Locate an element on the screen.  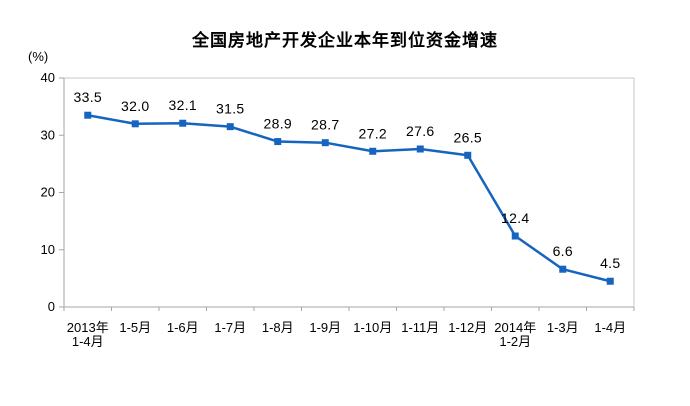
x-axis-label: 1-4月 is located at coordinates (610, 327).